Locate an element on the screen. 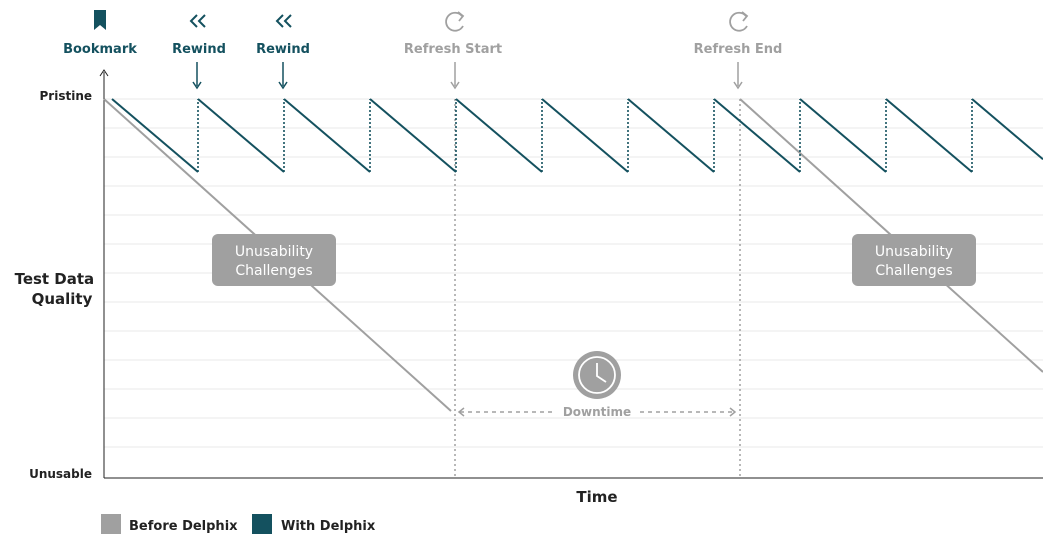 This screenshot has height=536, width=1043. challenge-box-2-line1: Unusability is located at coordinates (914, 252).